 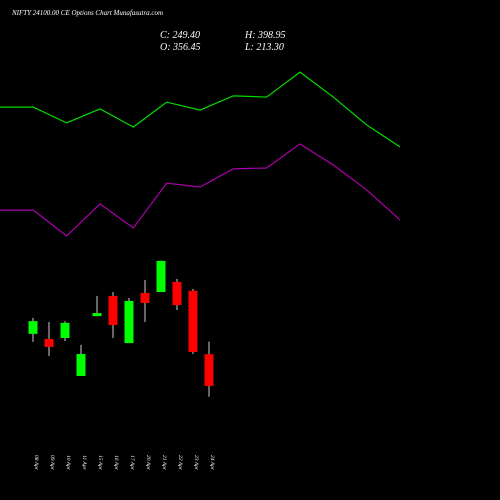 I want to click on x-tick-label: 10 Apr, so click(x=68, y=463).